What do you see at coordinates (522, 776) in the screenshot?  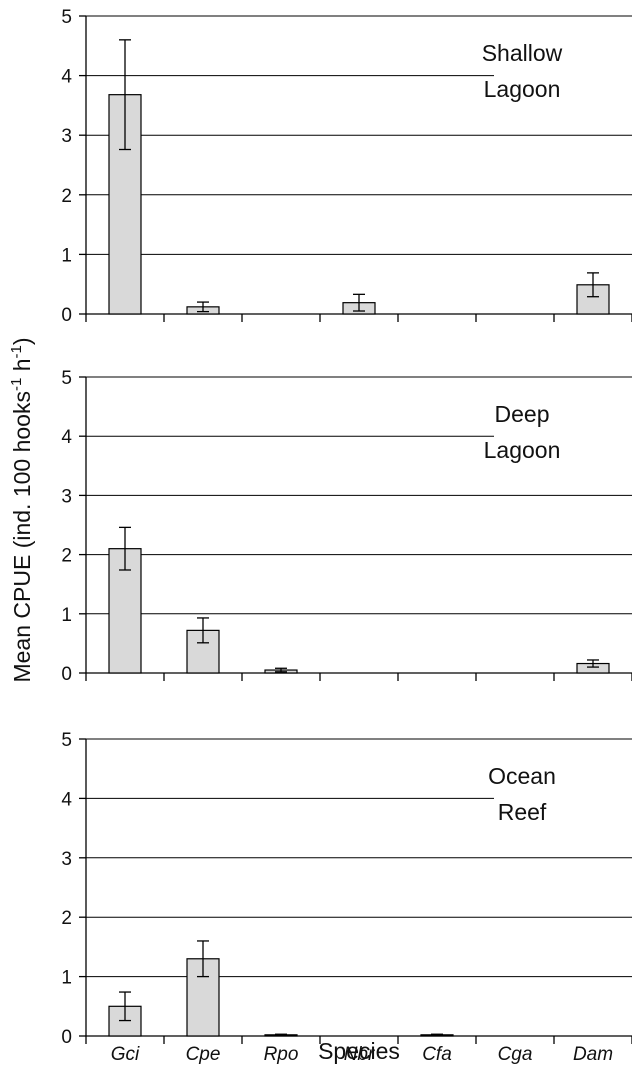 I see `panel-label-line1: Ocean` at bounding box center [522, 776].